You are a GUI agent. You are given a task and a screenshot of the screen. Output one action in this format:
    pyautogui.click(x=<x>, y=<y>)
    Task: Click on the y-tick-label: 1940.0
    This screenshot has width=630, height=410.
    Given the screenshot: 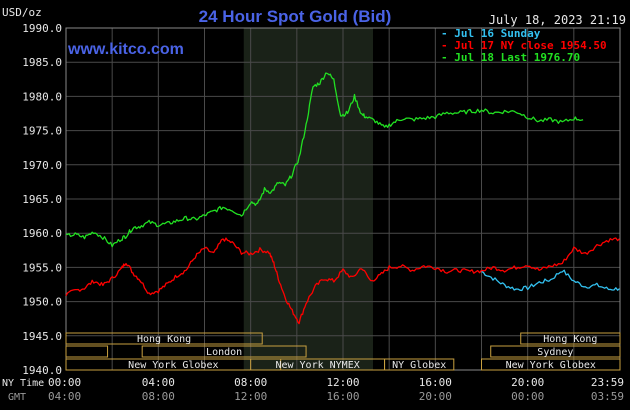 What is the action you would take?
    pyautogui.click(x=42, y=370)
    